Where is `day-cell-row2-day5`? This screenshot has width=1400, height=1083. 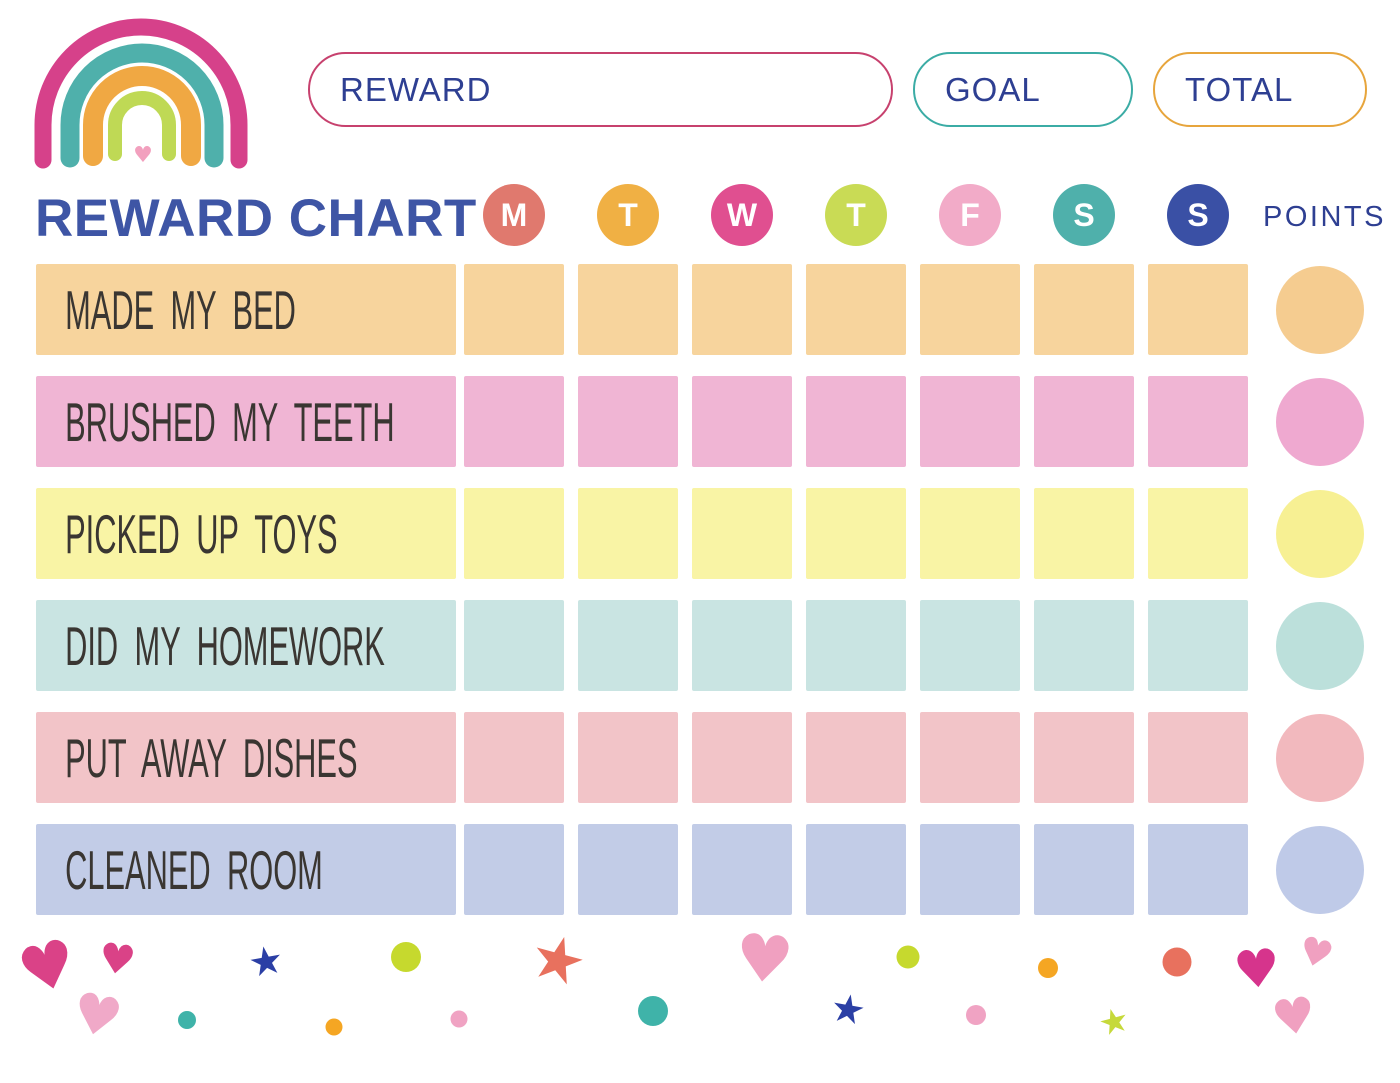
day-cell-row2-day5 is located at coordinates (970, 421).